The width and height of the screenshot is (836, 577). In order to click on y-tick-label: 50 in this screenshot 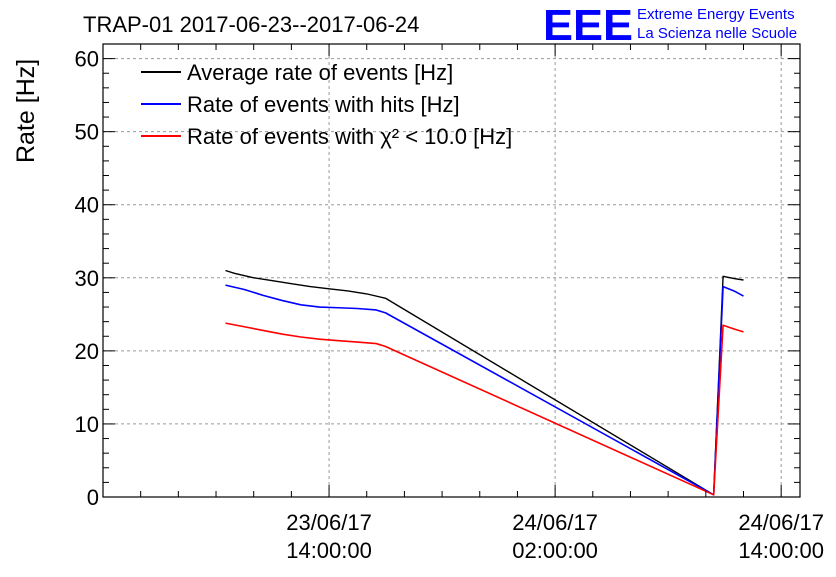, I will do `click(87, 132)`.